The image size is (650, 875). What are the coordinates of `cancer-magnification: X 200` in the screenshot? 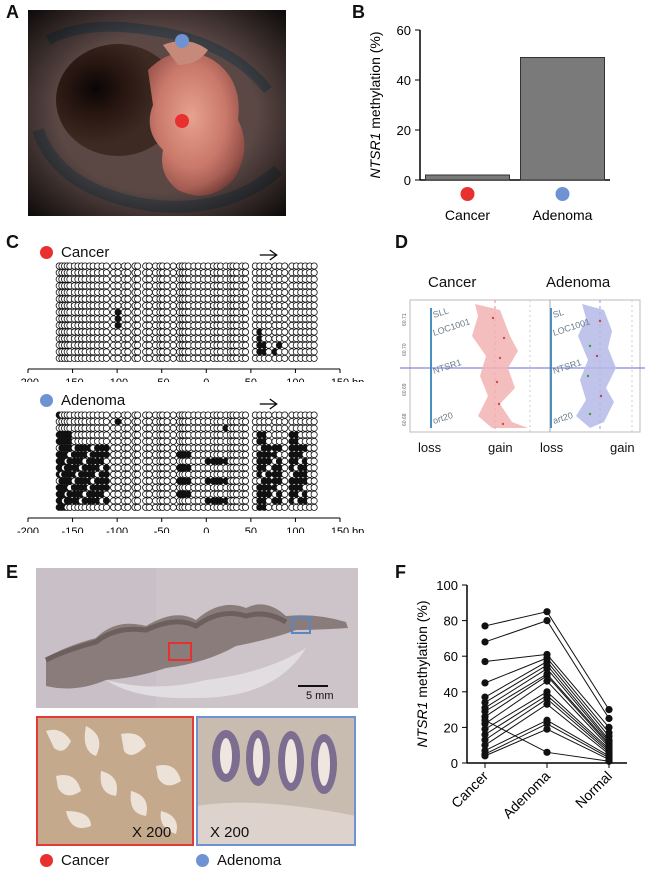 It's located at (152, 832).